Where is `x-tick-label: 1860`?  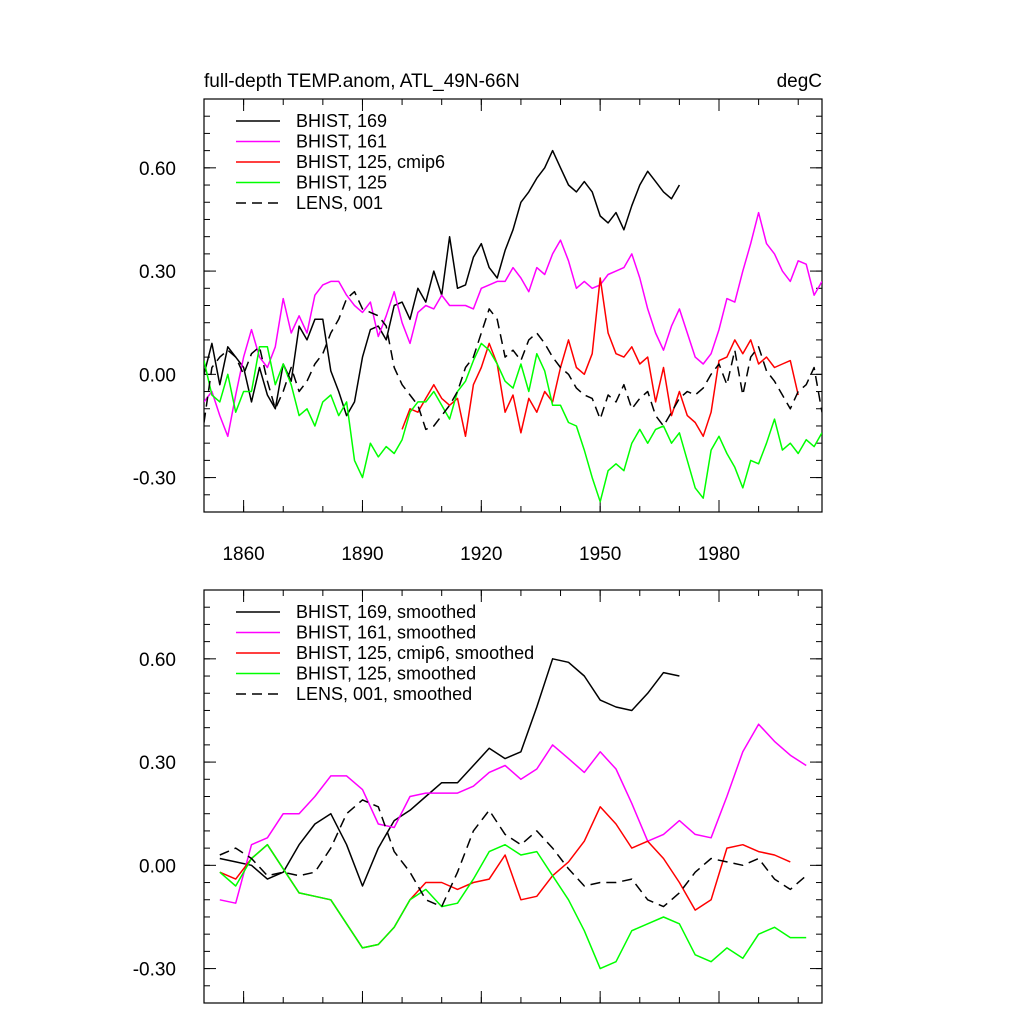
x-tick-label: 1860 is located at coordinates (243, 554).